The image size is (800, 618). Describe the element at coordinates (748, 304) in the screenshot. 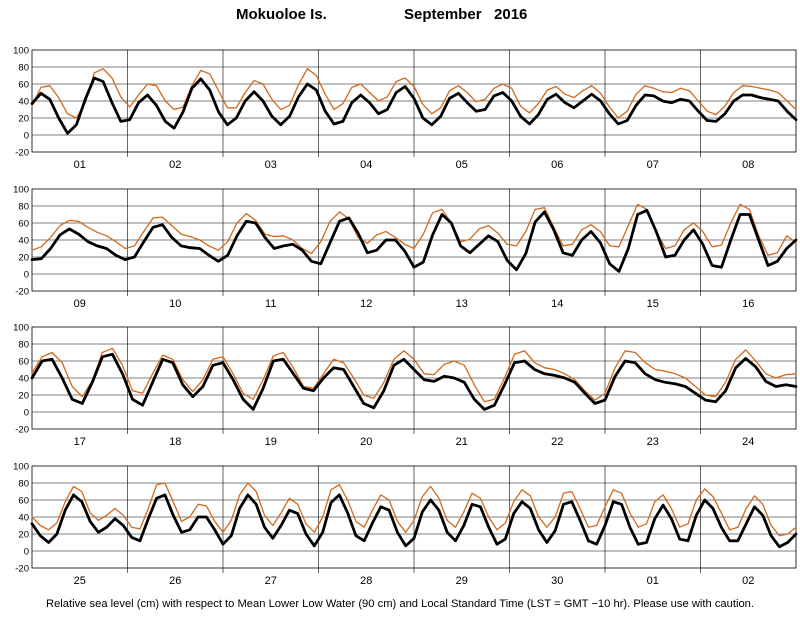

I see `panel-2-x-label: 16` at that location.